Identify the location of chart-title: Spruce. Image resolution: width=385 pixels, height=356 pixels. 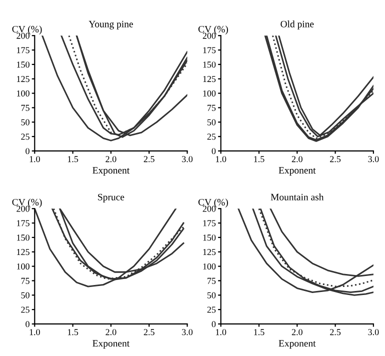
(111, 198).